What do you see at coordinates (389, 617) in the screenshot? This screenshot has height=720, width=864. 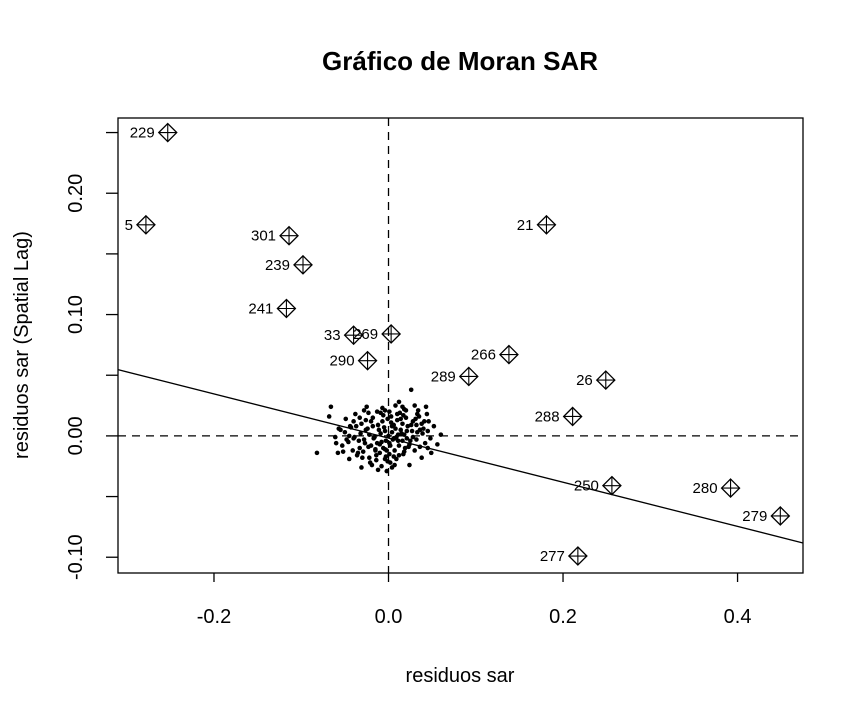 I see `x-tick-label: 0.0` at bounding box center [389, 617].